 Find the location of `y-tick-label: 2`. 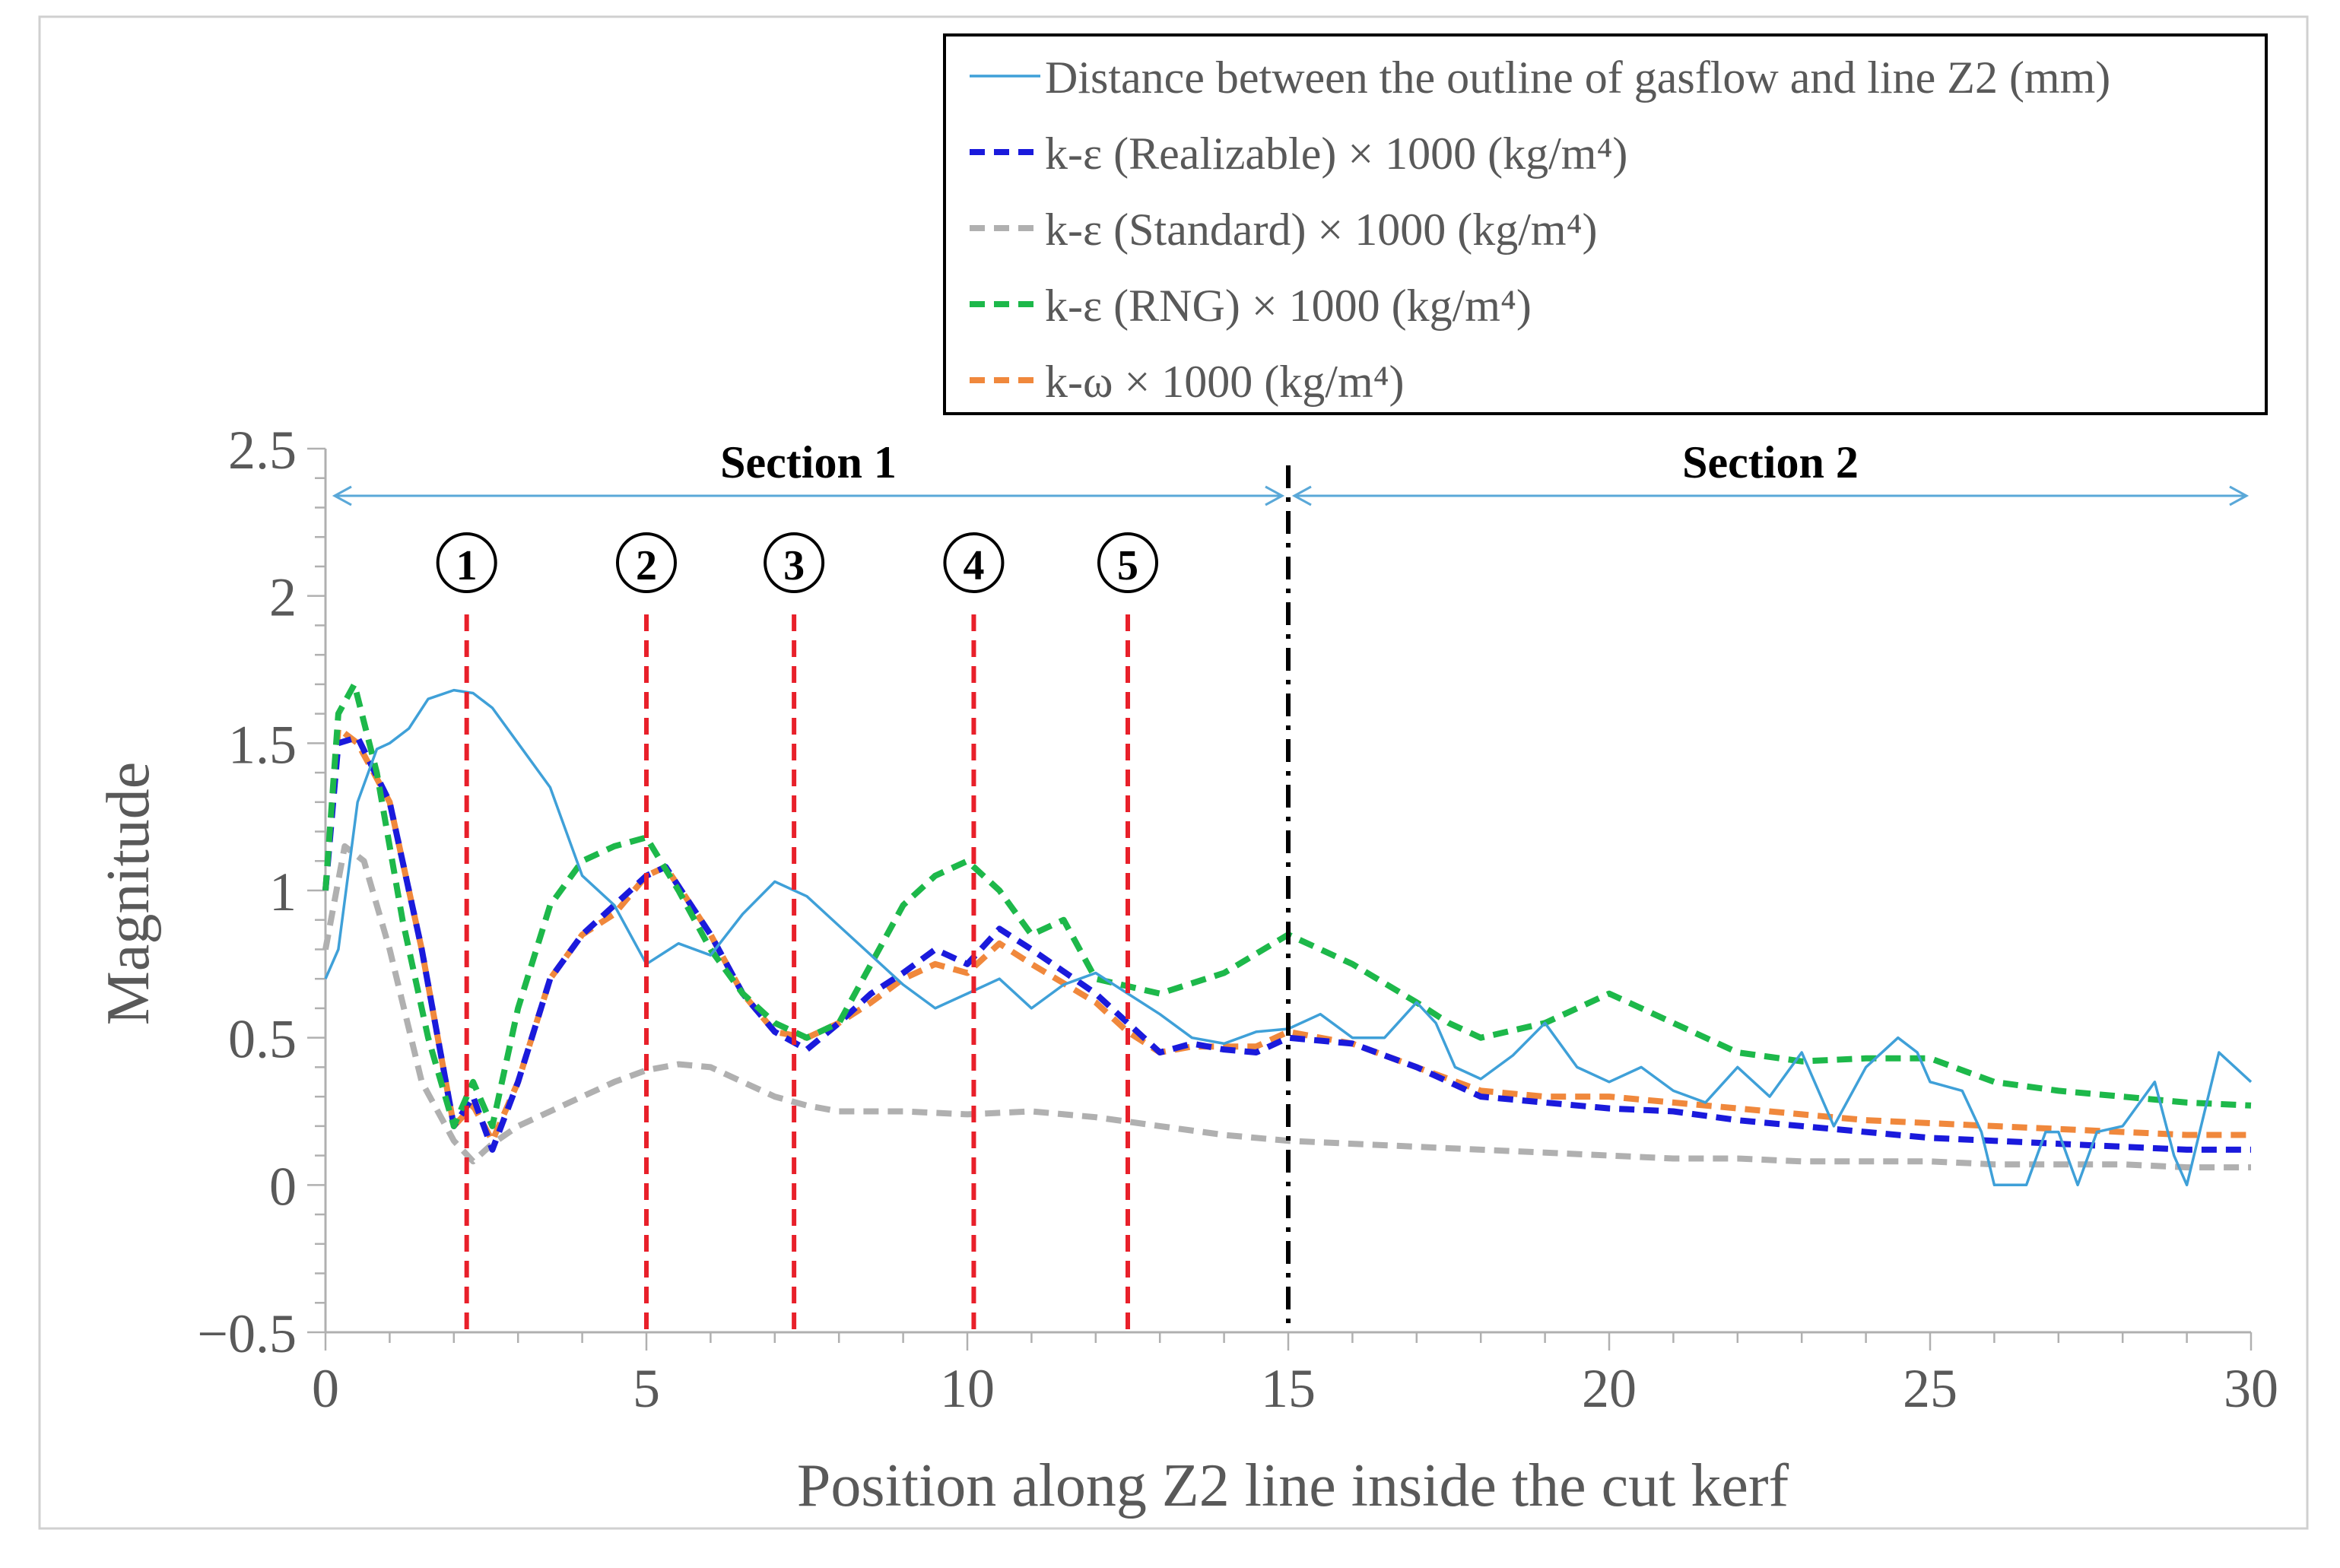

y-tick-label: 2 is located at coordinates (283, 597).